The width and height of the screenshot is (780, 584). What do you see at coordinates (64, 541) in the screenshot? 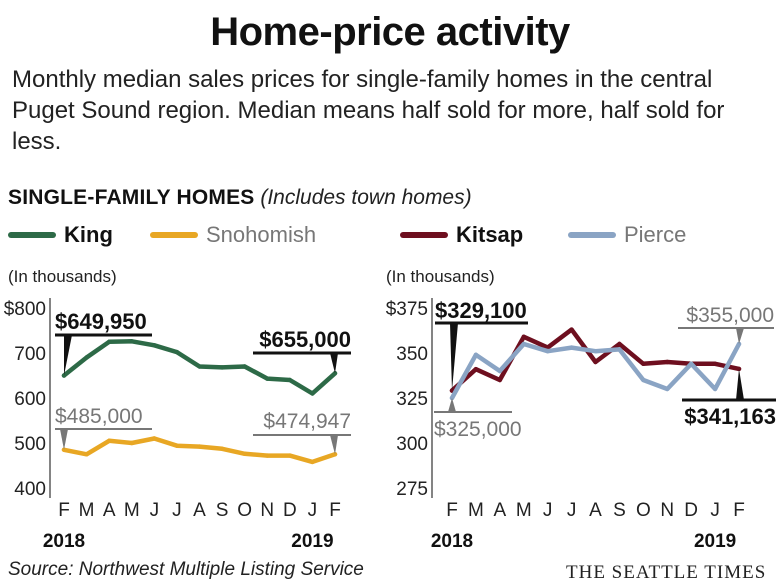
I see `year-label-start: 2018` at bounding box center [64, 541].